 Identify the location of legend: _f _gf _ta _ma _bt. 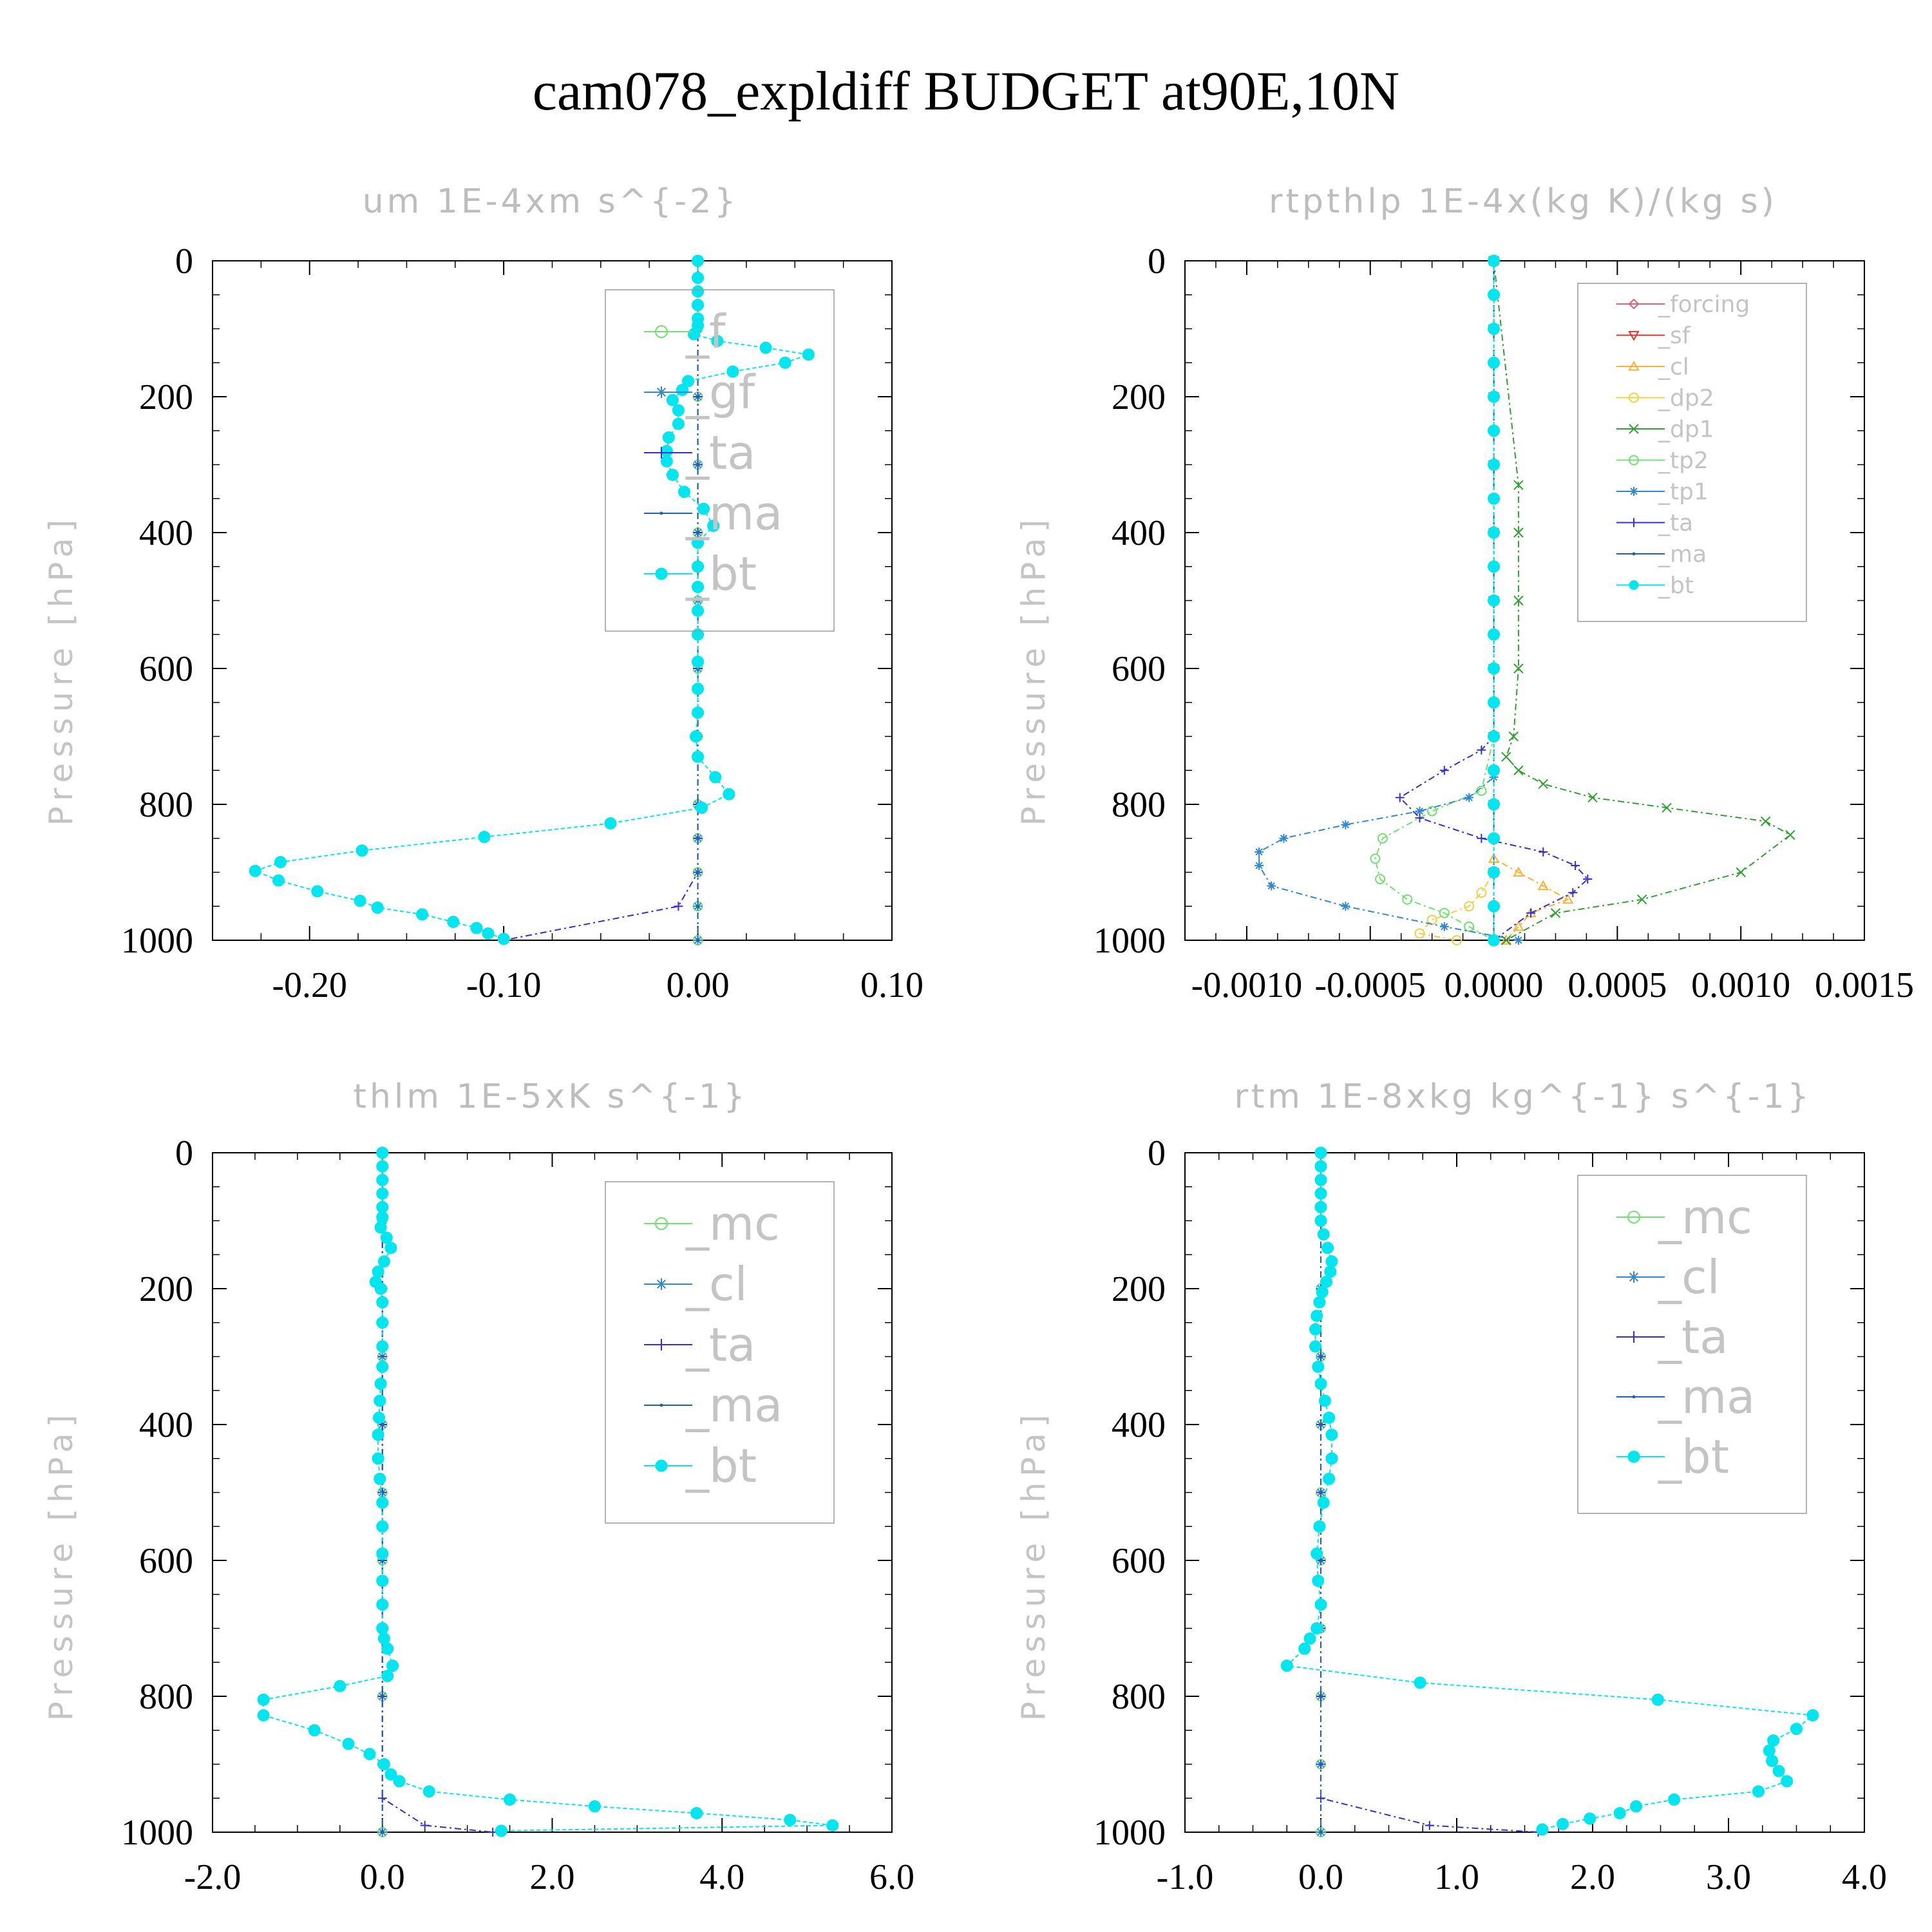
(720, 461).